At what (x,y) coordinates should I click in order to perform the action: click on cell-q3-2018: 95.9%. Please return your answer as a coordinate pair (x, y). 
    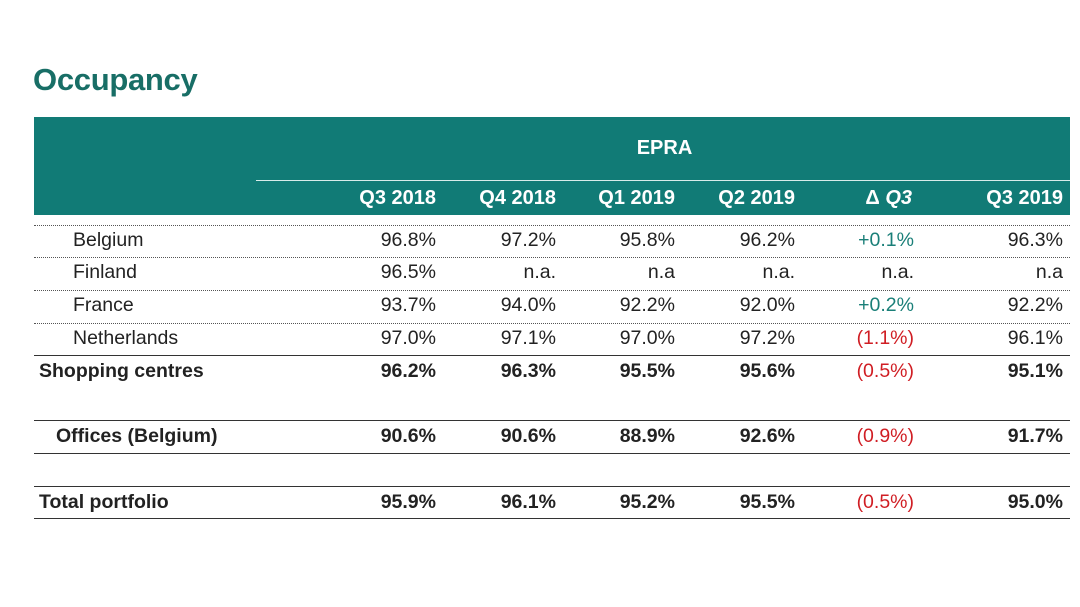
    Looking at the image, I should click on (408, 502).